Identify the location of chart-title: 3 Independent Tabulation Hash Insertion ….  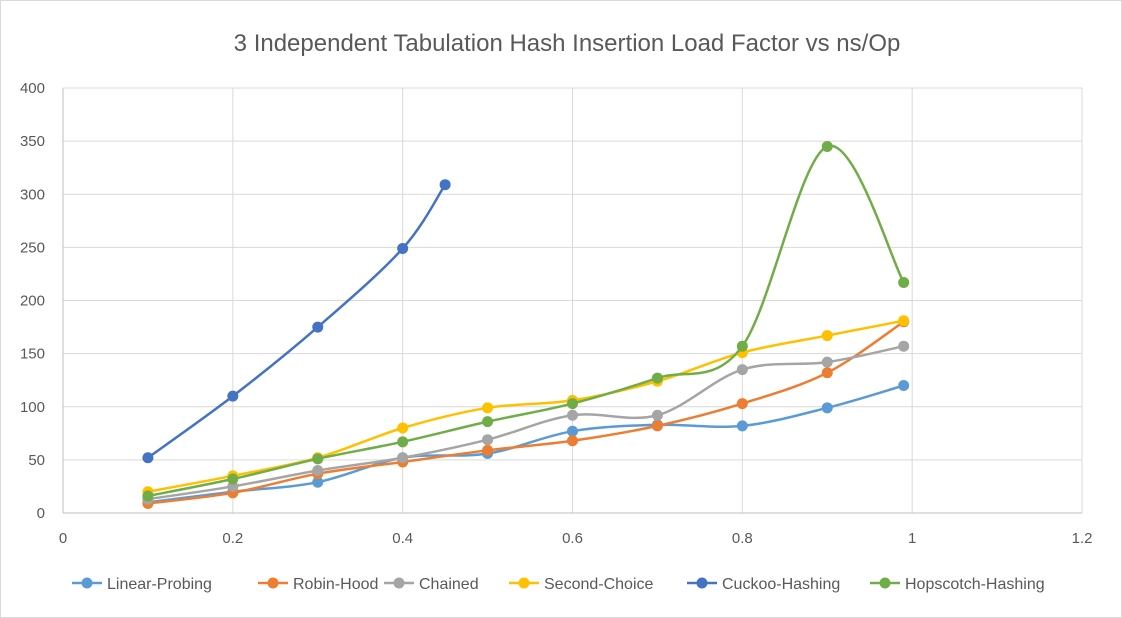
(567, 43).